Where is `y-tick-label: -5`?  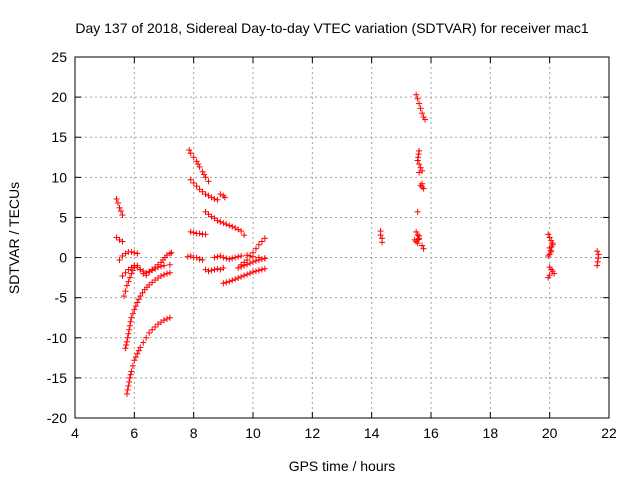
y-tick-label: -5 is located at coordinates (61, 298).